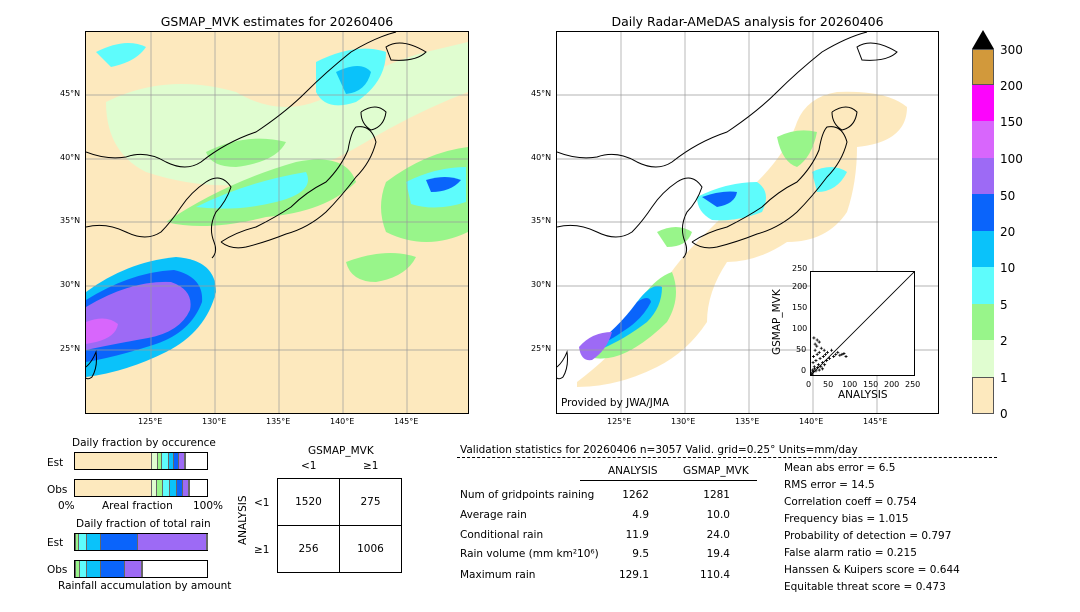 Image resolution: width=1080 pixels, height=612 pixels. What do you see at coordinates (800, 268) in the screenshot?
I see `scatter-ytick-250: 250` at bounding box center [800, 268].